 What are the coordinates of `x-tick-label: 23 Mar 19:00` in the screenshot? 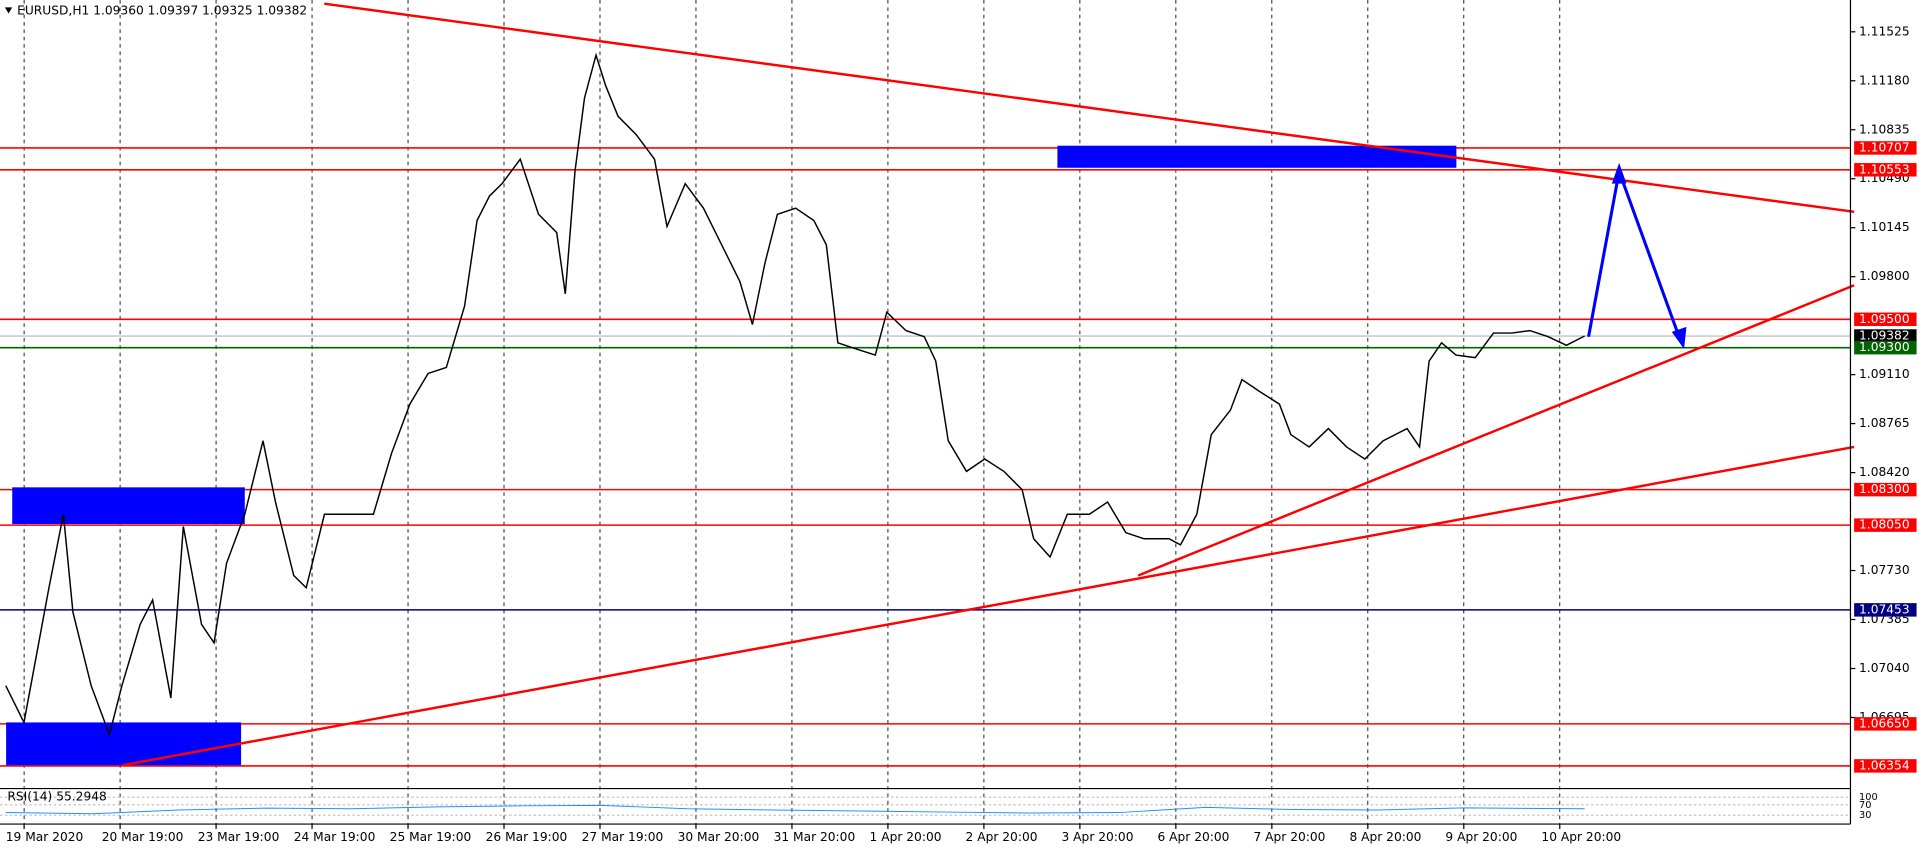 It's located at (239, 837).